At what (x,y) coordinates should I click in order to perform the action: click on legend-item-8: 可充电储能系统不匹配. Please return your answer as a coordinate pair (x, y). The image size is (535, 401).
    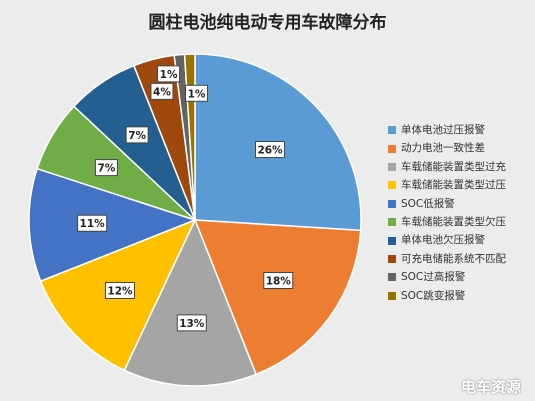
    Looking at the image, I should click on (447, 259).